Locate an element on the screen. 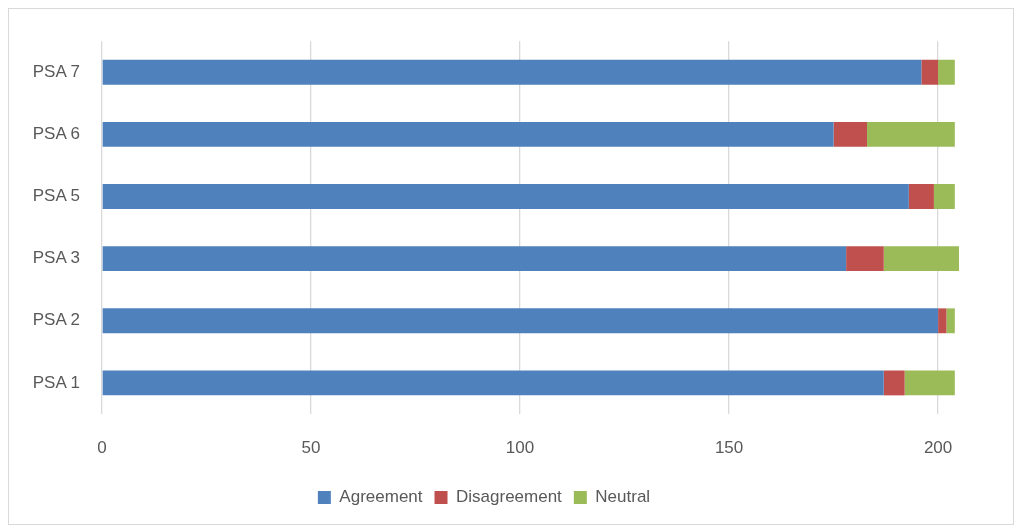 The height and width of the screenshot is (531, 1020). x-tick-label: 150 is located at coordinates (729, 447).